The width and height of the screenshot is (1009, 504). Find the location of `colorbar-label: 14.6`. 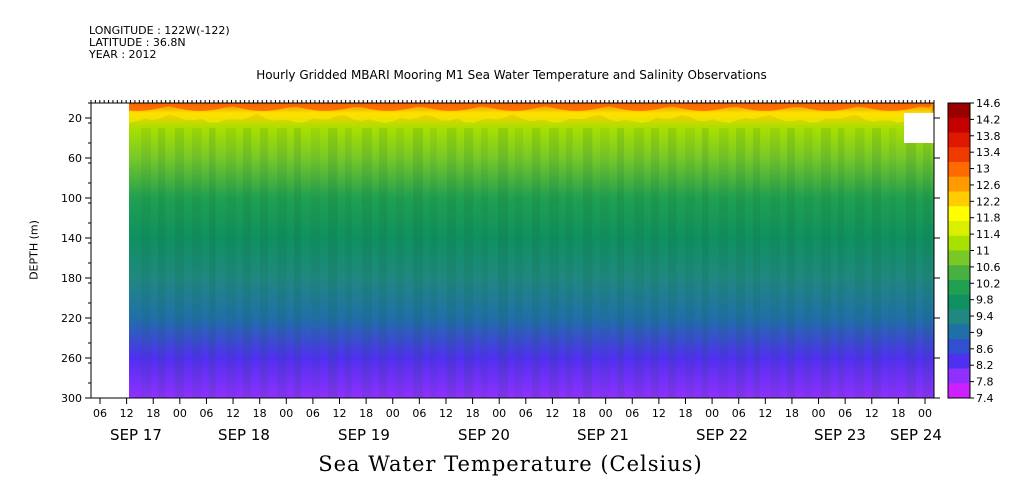

colorbar-label: 14.6 is located at coordinates (988, 103).